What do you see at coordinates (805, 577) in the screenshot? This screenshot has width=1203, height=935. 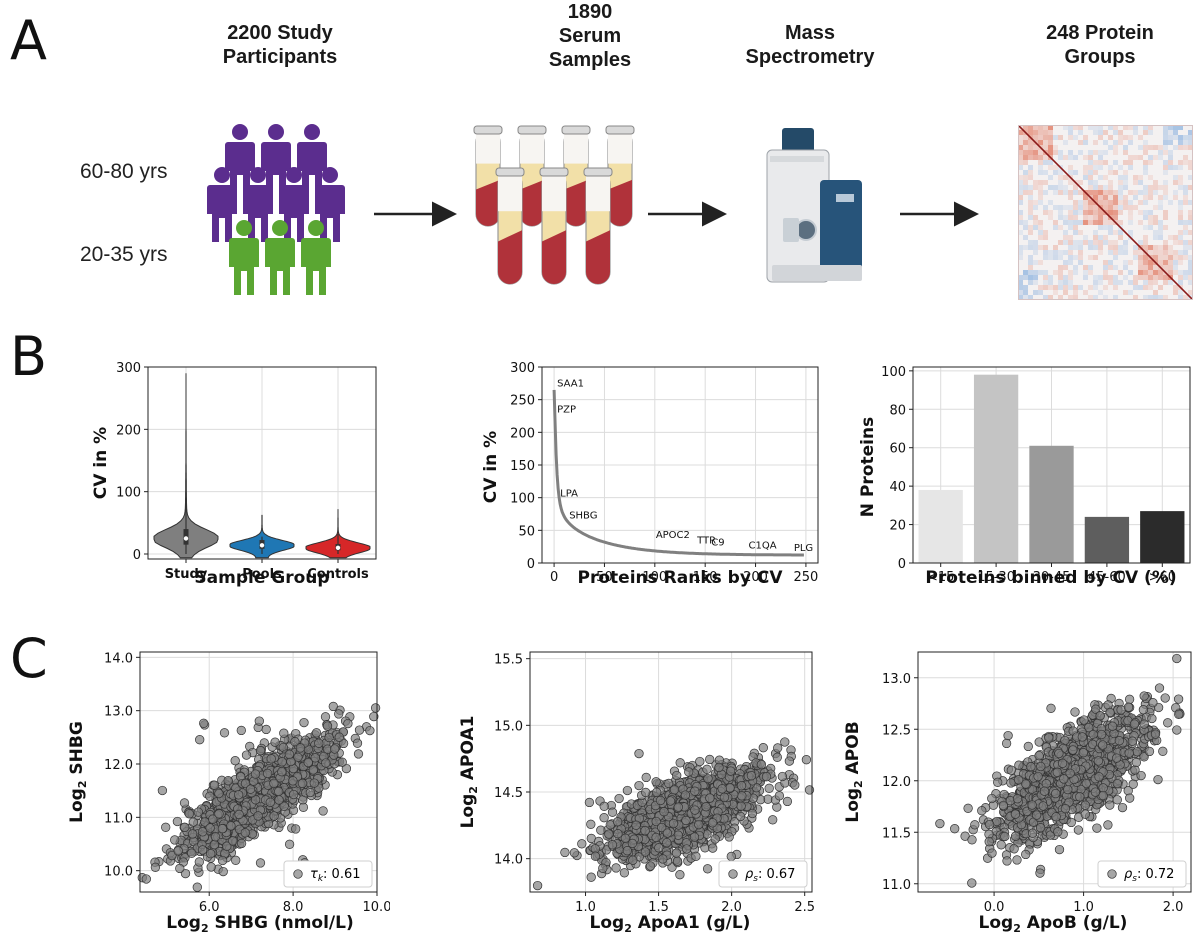 I see `x-tick-label: 250` at bounding box center [805, 577].